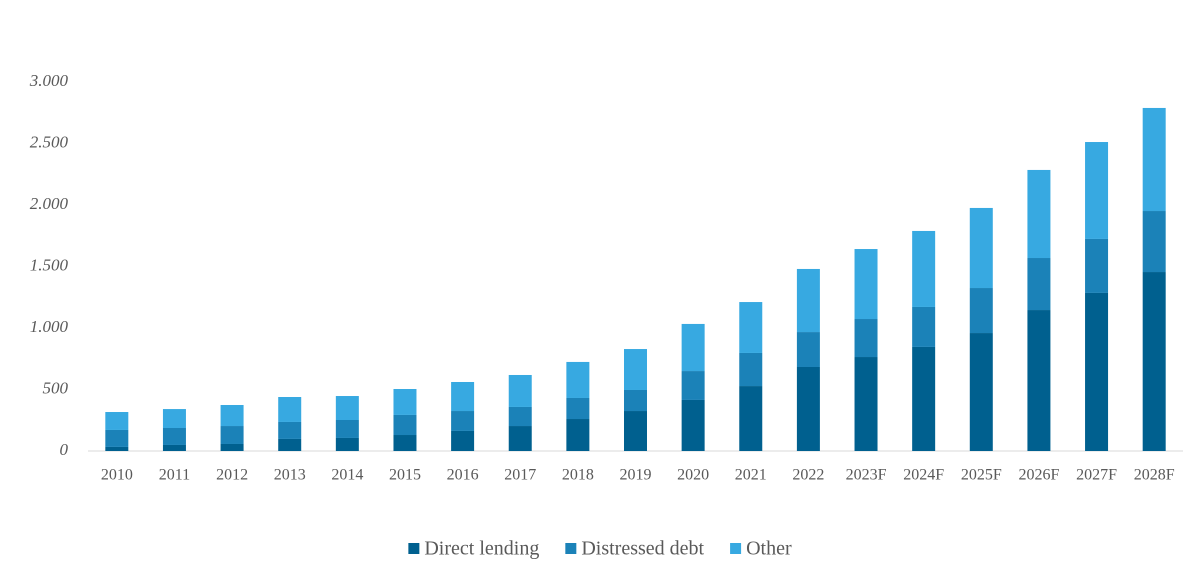 Image resolution: width=1200 pixels, height=578 pixels. I want to click on x-tick-label: 2016, so click(463, 475).